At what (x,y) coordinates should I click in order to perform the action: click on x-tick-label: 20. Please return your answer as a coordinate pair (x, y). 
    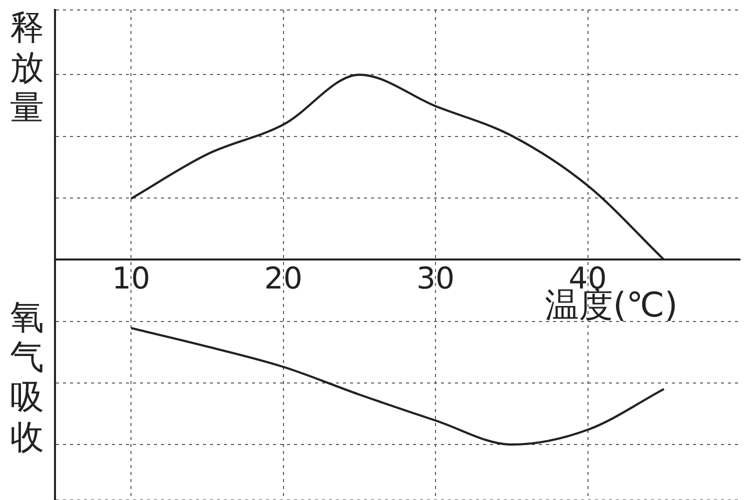
    Looking at the image, I should click on (283, 278).